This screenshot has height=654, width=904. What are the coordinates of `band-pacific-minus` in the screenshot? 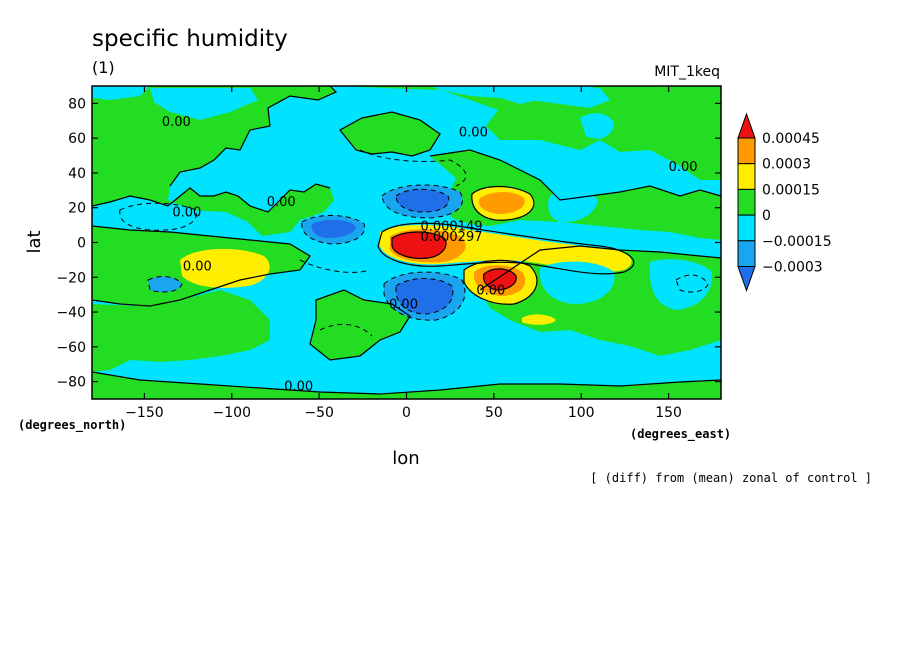 It's located at (165, 284).